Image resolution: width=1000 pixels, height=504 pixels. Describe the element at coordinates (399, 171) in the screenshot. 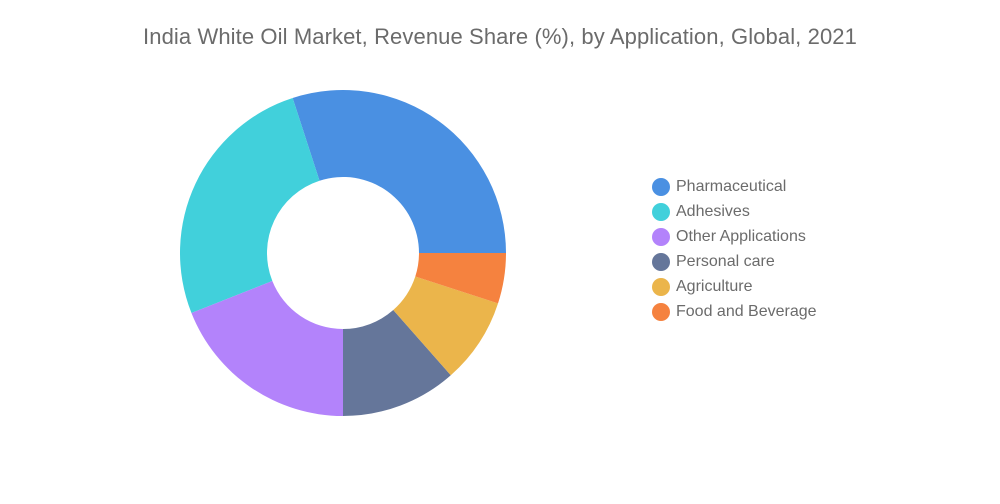

I see `donut-slice-pharmaceutical` at that location.